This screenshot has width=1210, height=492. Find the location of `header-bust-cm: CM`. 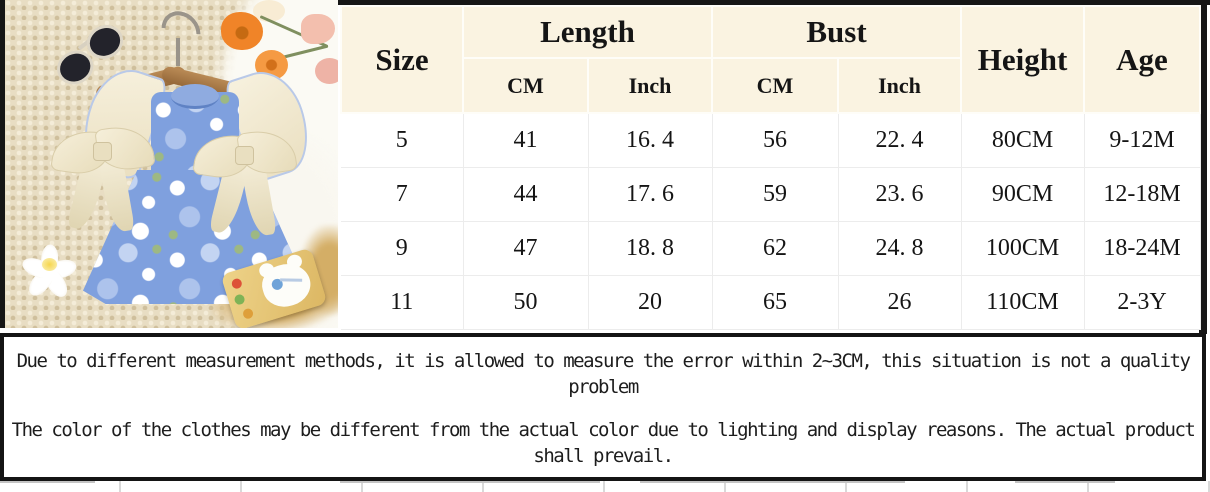

header-bust-cm: CM is located at coordinates (775, 85).